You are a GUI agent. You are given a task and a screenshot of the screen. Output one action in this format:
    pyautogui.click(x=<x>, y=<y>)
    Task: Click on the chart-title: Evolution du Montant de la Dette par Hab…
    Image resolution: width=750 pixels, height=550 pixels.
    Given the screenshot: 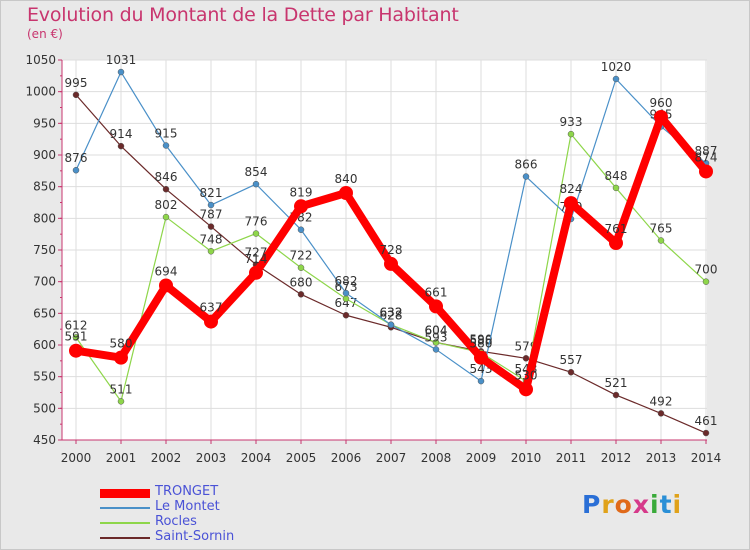 What is the action you would take?
    pyautogui.click(x=243, y=15)
    